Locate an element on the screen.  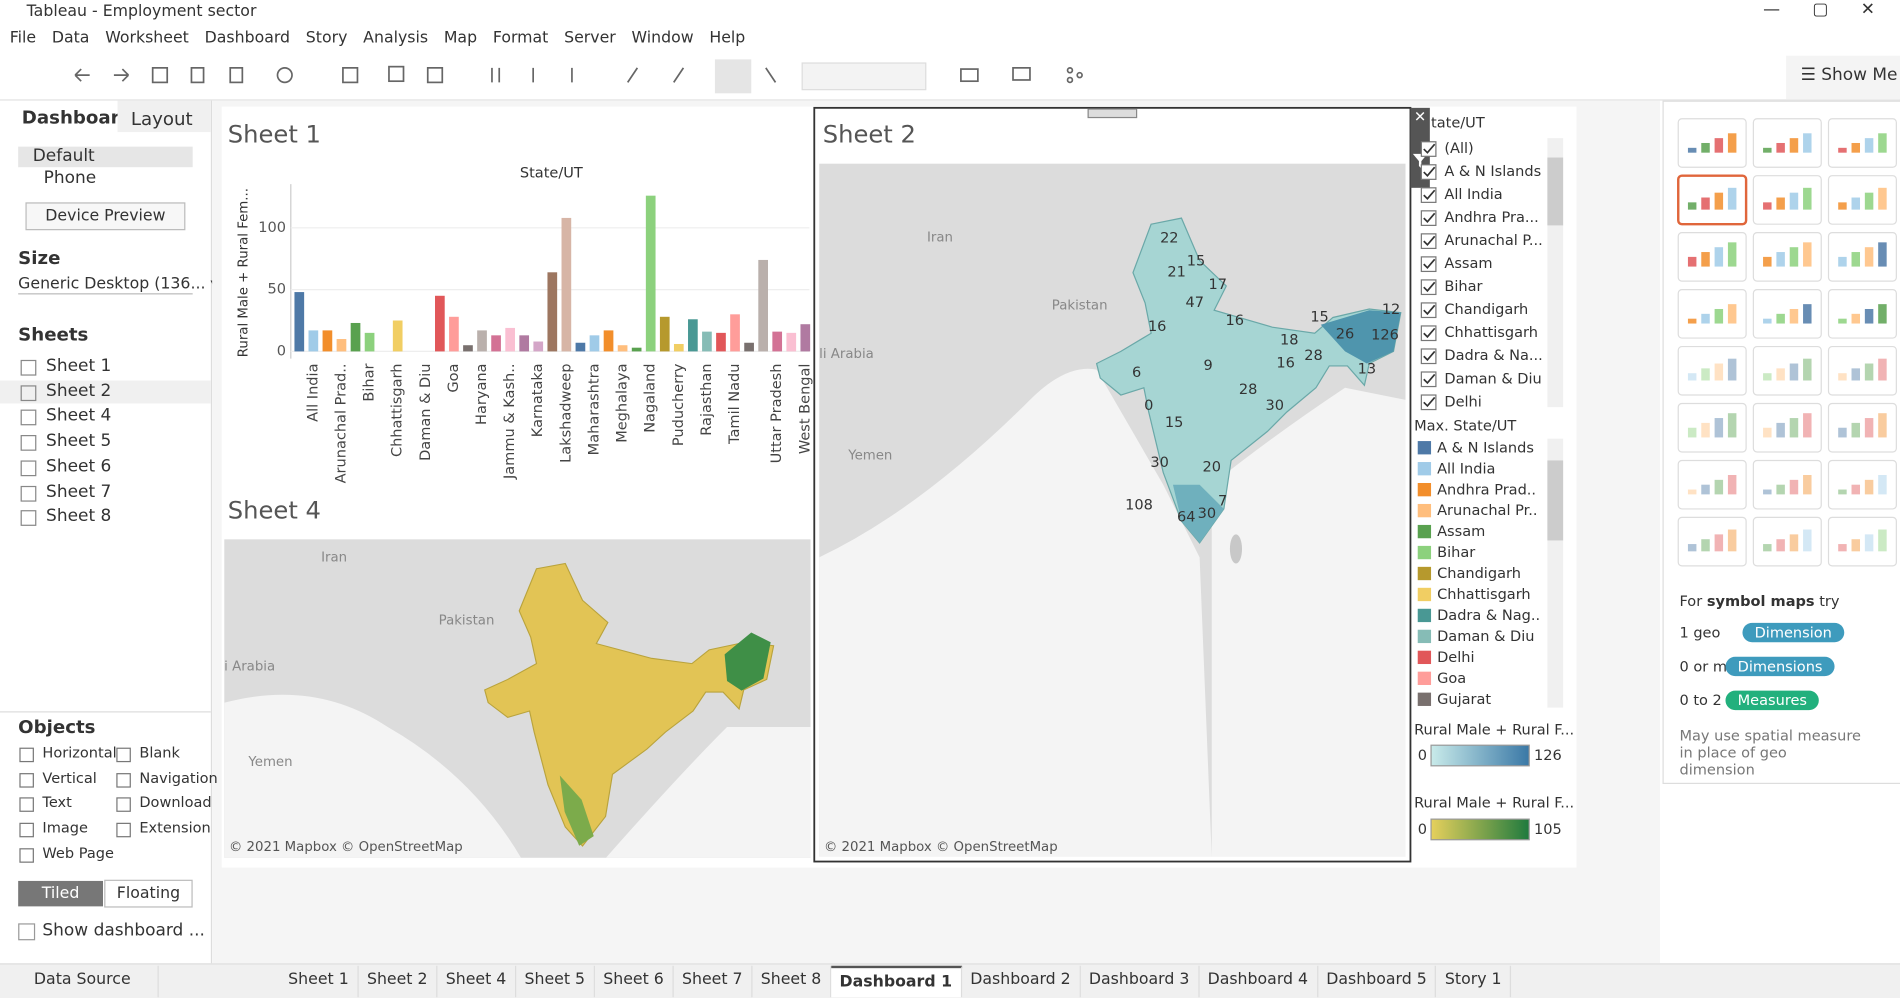
show-me-tab is located at coordinates (1843, 77).